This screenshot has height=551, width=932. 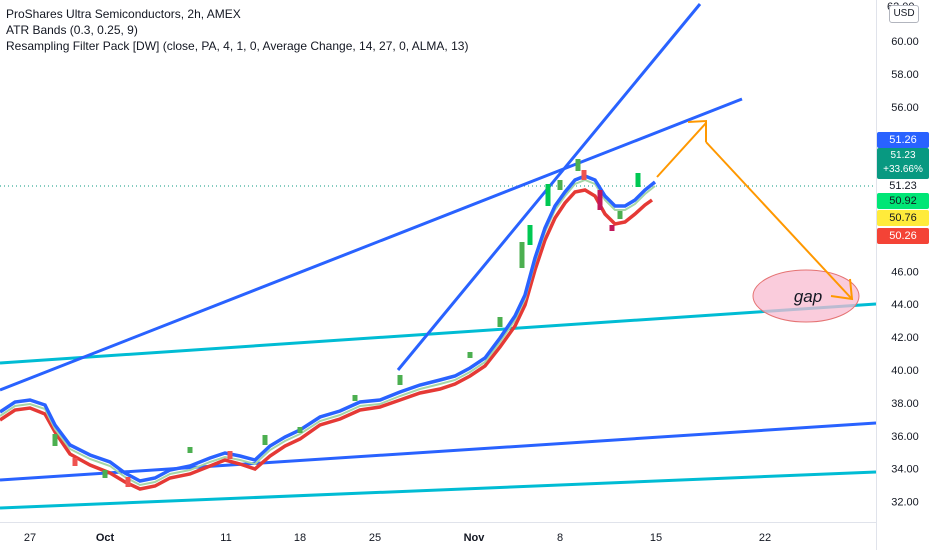 I want to click on price-tick: 58.00, so click(x=905, y=75).